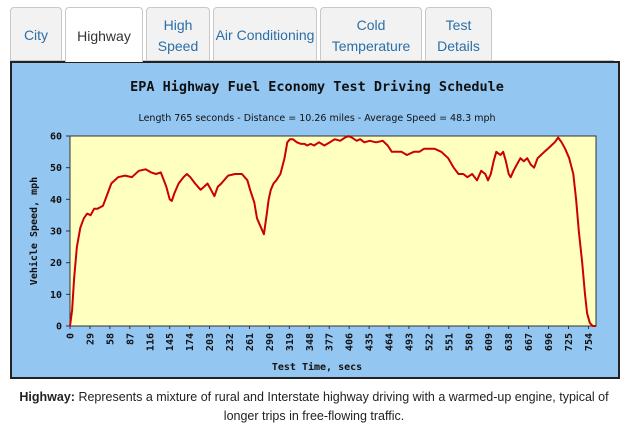 The image size is (624, 429). Describe the element at coordinates (56, 263) in the screenshot. I see `y-tick-label: 20` at that location.